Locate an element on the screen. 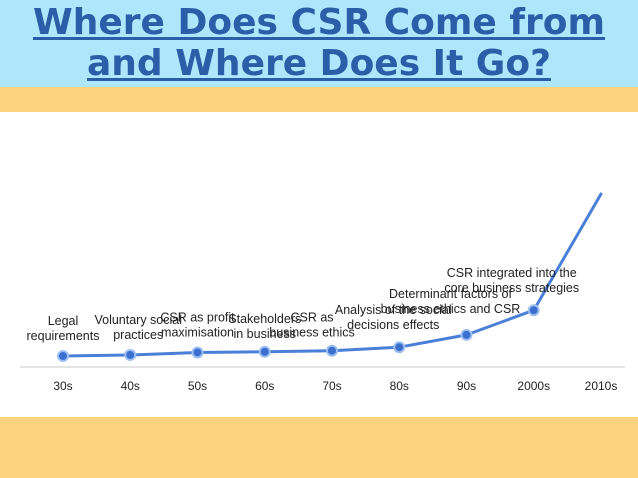 This screenshot has height=478, width=638. x-tick-label: 80s is located at coordinates (399, 386).